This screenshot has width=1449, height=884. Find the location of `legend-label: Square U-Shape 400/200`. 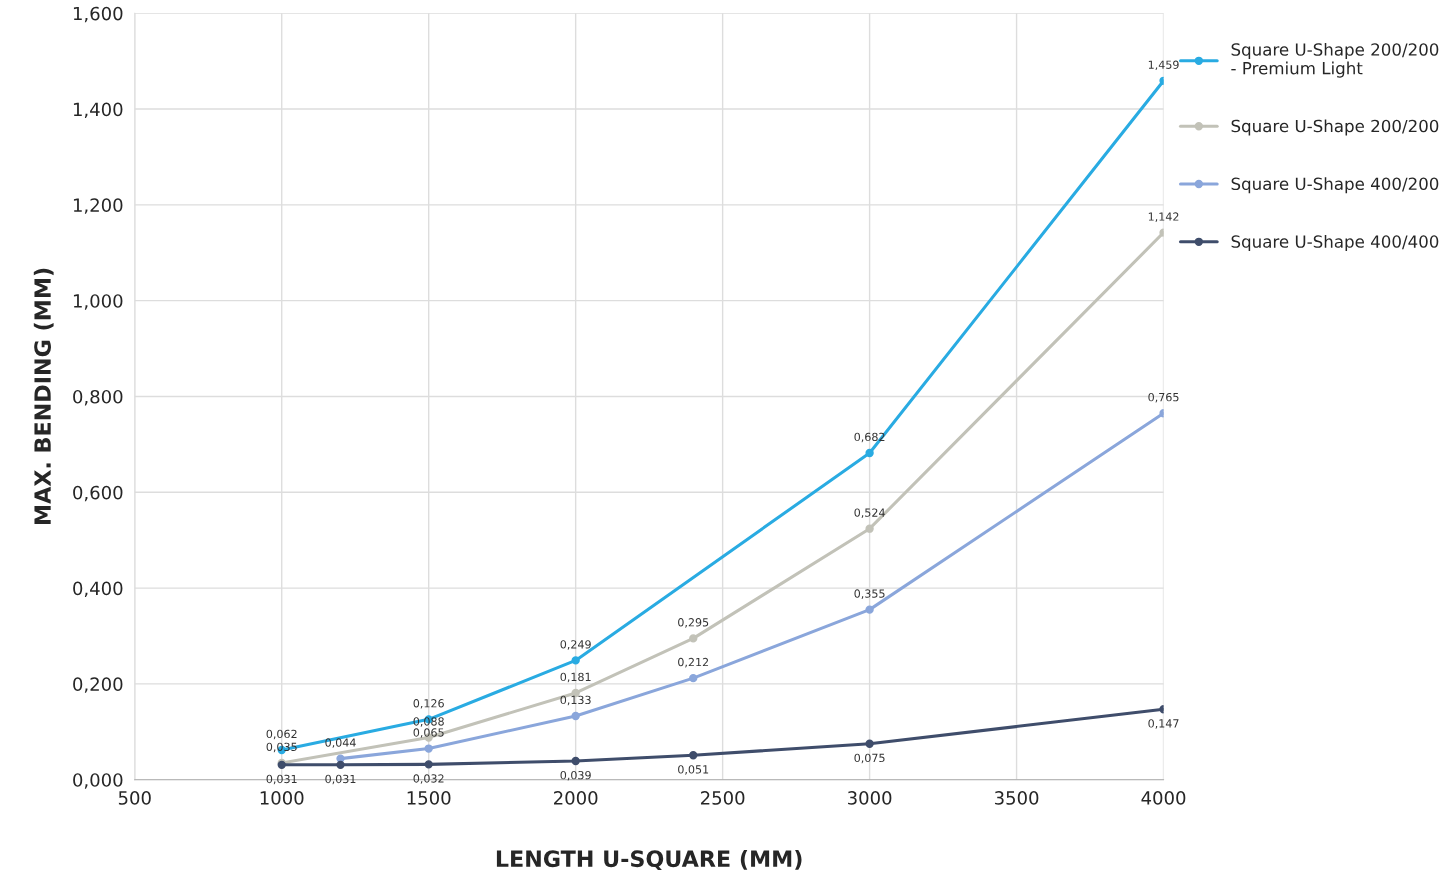

legend-label: Square U-Shape 400/200 is located at coordinates (1335, 185).